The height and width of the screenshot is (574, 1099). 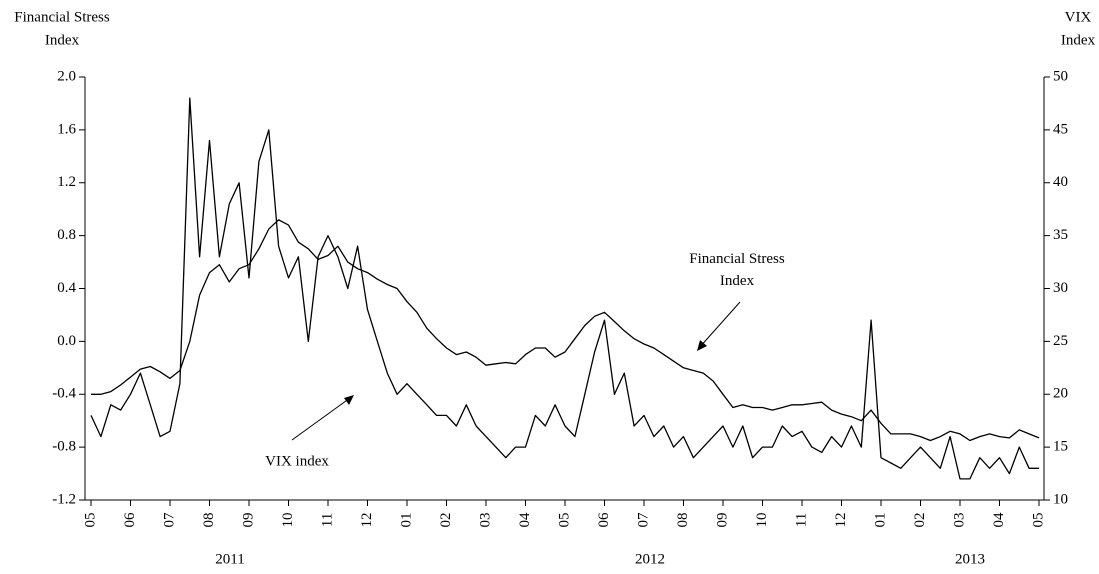 What do you see at coordinates (66, 182) in the screenshot?
I see `y-tick-label: 1.2` at bounding box center [66, 182].